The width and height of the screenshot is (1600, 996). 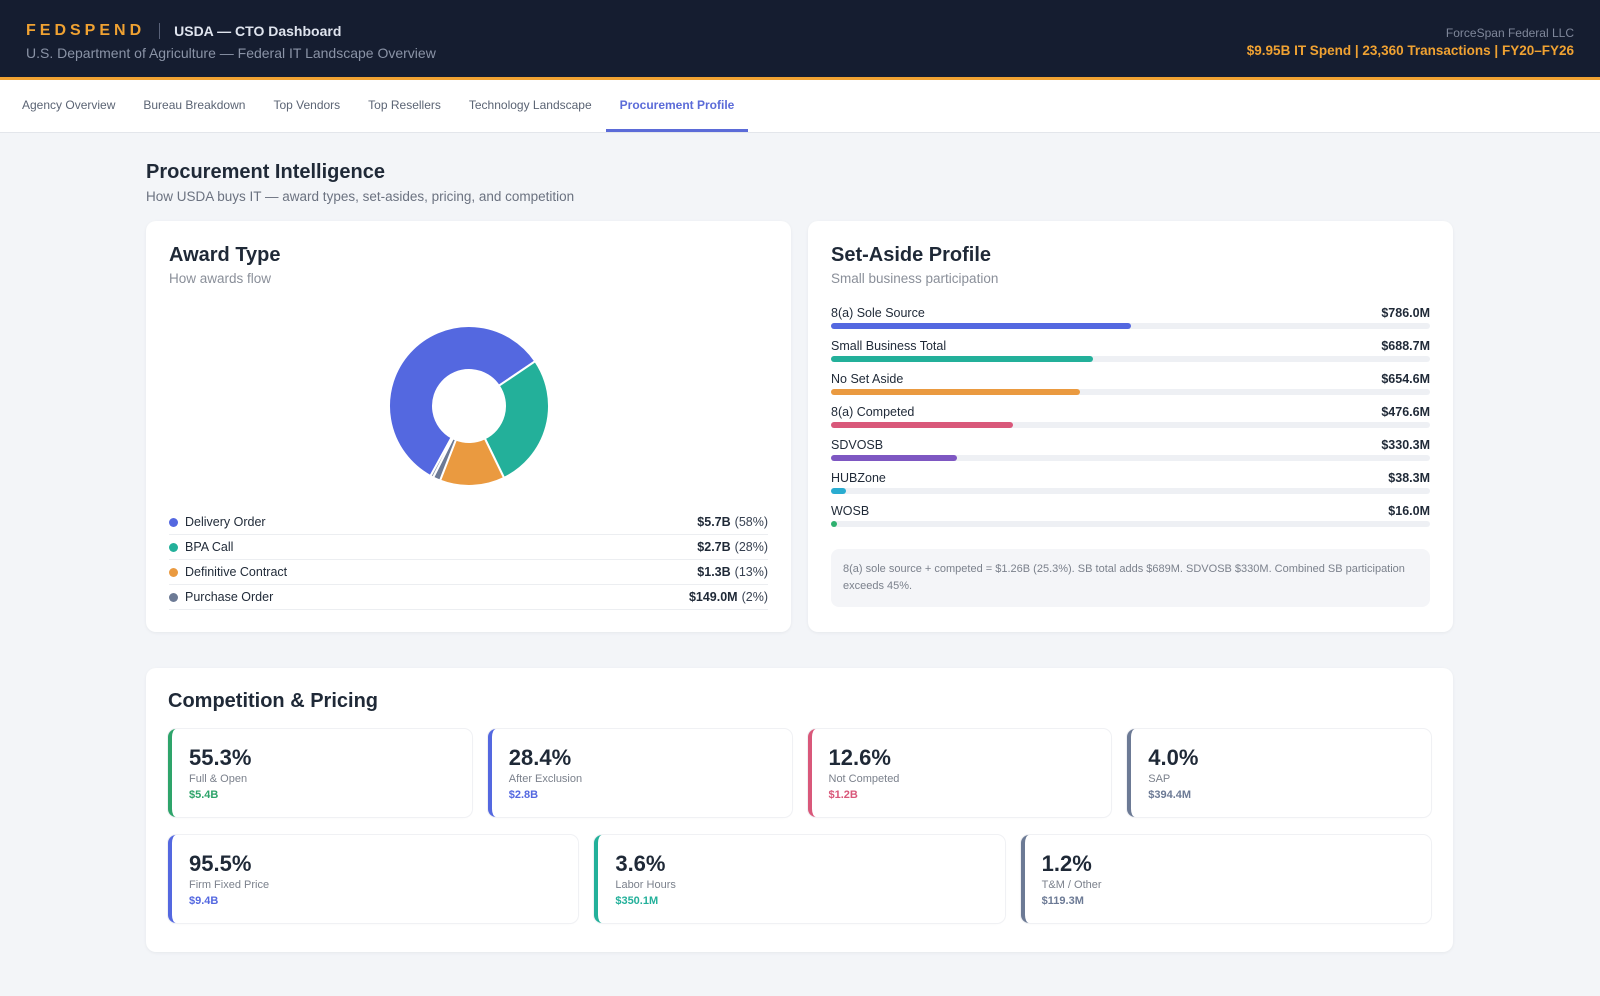 What do you see at coordinates (1130, 454) in the screenshot?
I see `set-aside-row: SDVOSB $330.3M` at bounding box center [1130, 454].